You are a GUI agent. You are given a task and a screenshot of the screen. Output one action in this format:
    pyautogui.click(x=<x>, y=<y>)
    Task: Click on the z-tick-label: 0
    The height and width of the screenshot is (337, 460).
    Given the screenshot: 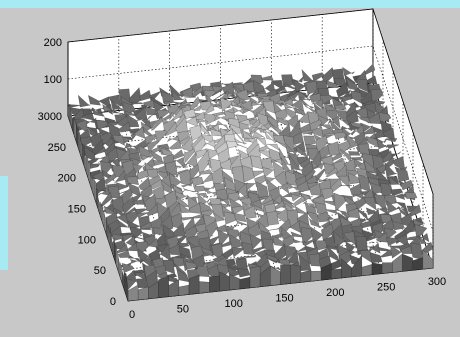 What is the action you would take?
    pyautogui.click(x=59, y=117)
    